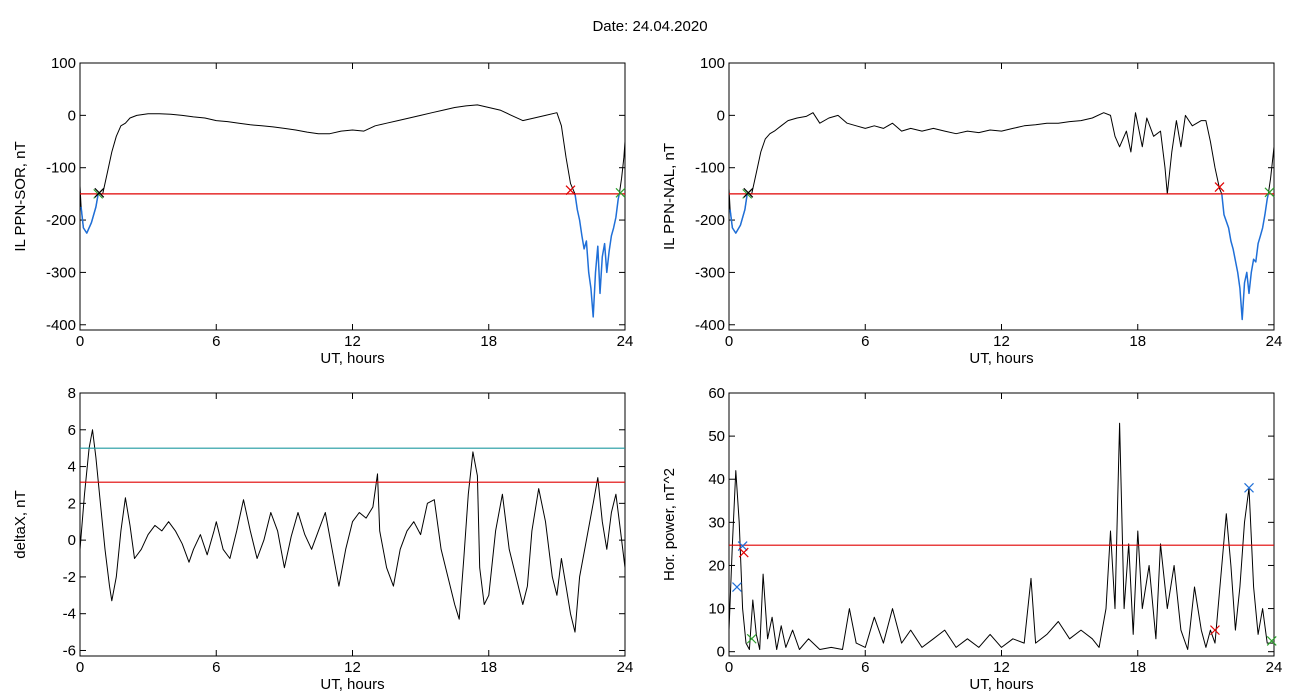 Image resolution: width=1300 pixels, height=700 pixels. Describe the element at coordinates (20, 524) in the screenshot. I see `y-axis-label: deltaX, nT` at that location.